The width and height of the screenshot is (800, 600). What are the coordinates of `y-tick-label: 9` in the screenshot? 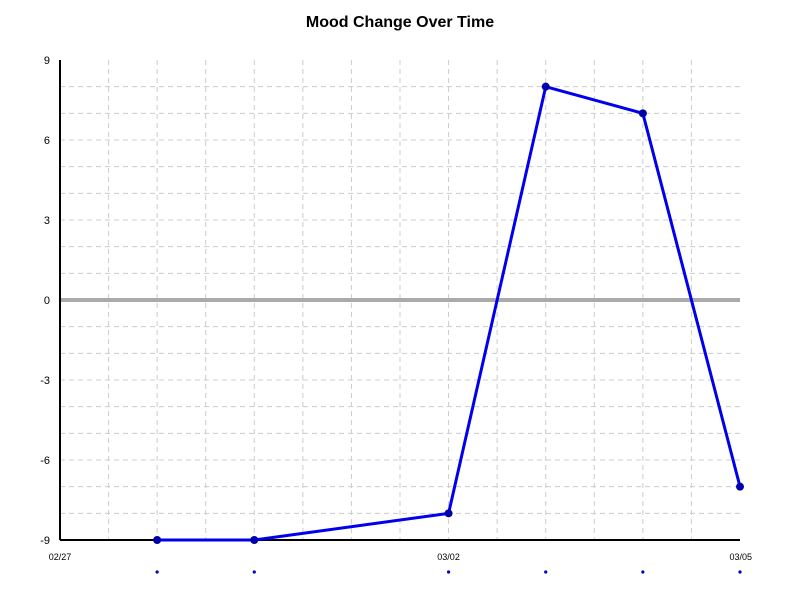 It's located at (47, 61).